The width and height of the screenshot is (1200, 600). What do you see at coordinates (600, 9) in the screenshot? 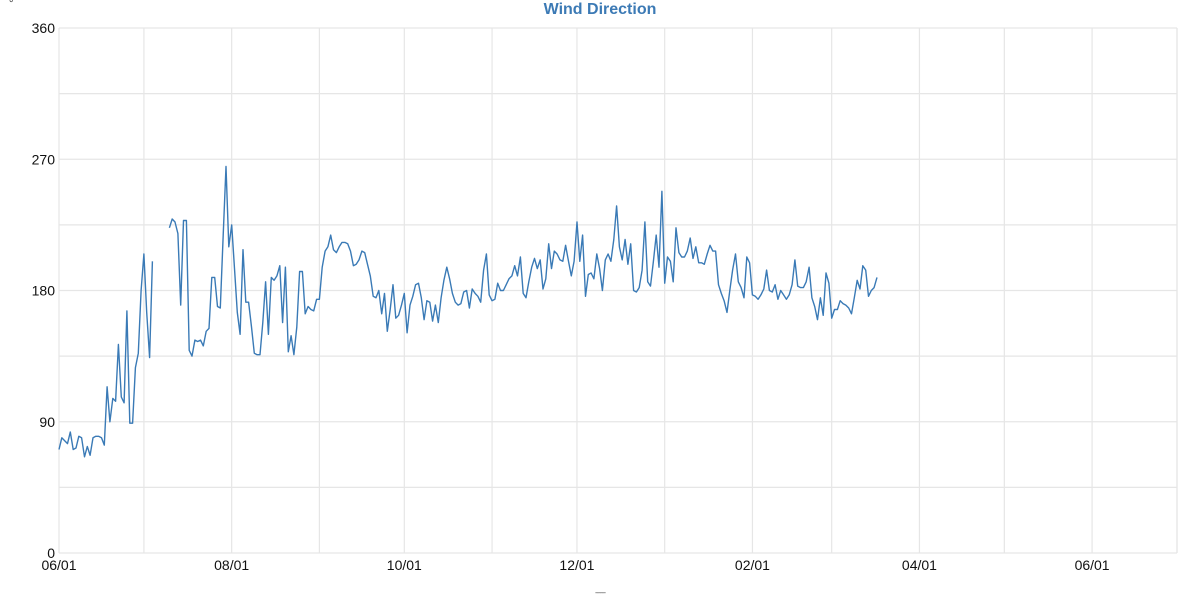
I see `chart-title: Wind Direction` at bounding box center [600, 9].